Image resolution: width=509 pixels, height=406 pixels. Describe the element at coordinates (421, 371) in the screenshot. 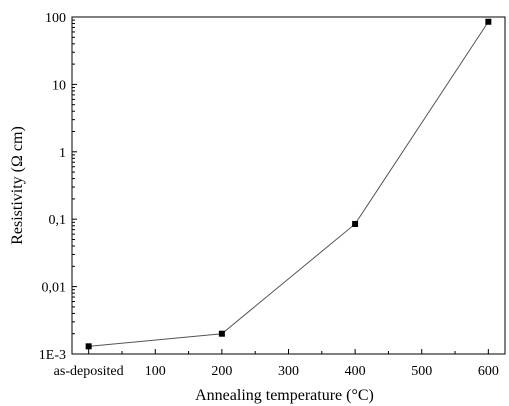

I see `x-tick-label: 500` at that location.